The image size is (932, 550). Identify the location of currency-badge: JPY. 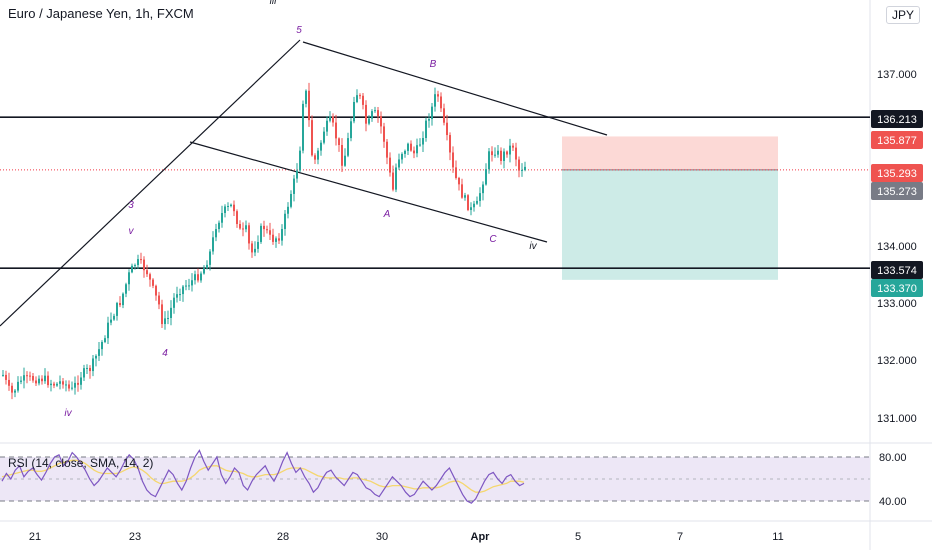
(903, 15).